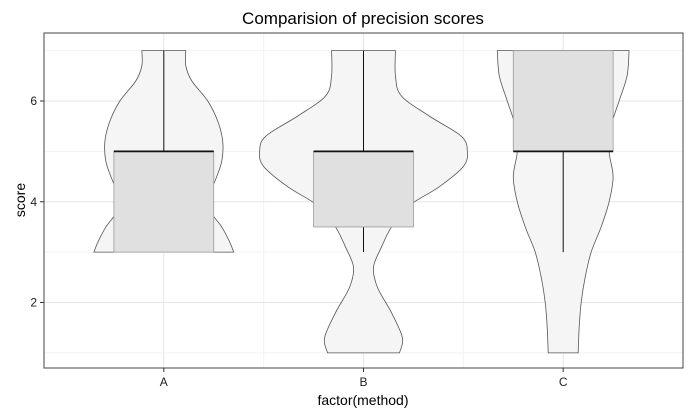 This screenshot has width=692, height=417. What do you see at coordinates (362, 400) in the screenshot?
I see `x-axis-label: factor(method)` at bounding box center [362, 400].